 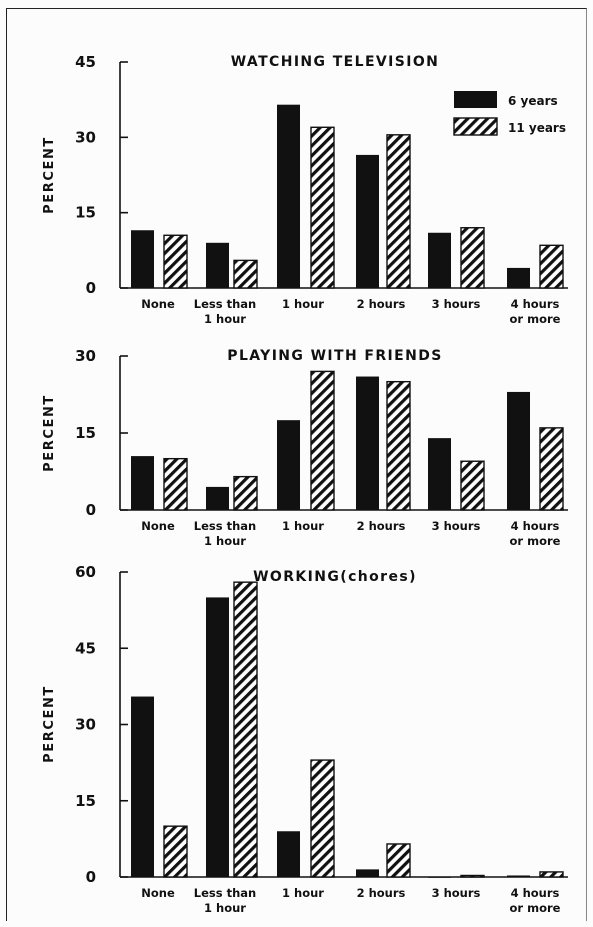 I want to click on legend-label-6-years: 6 years, so click(x=533, y=101).